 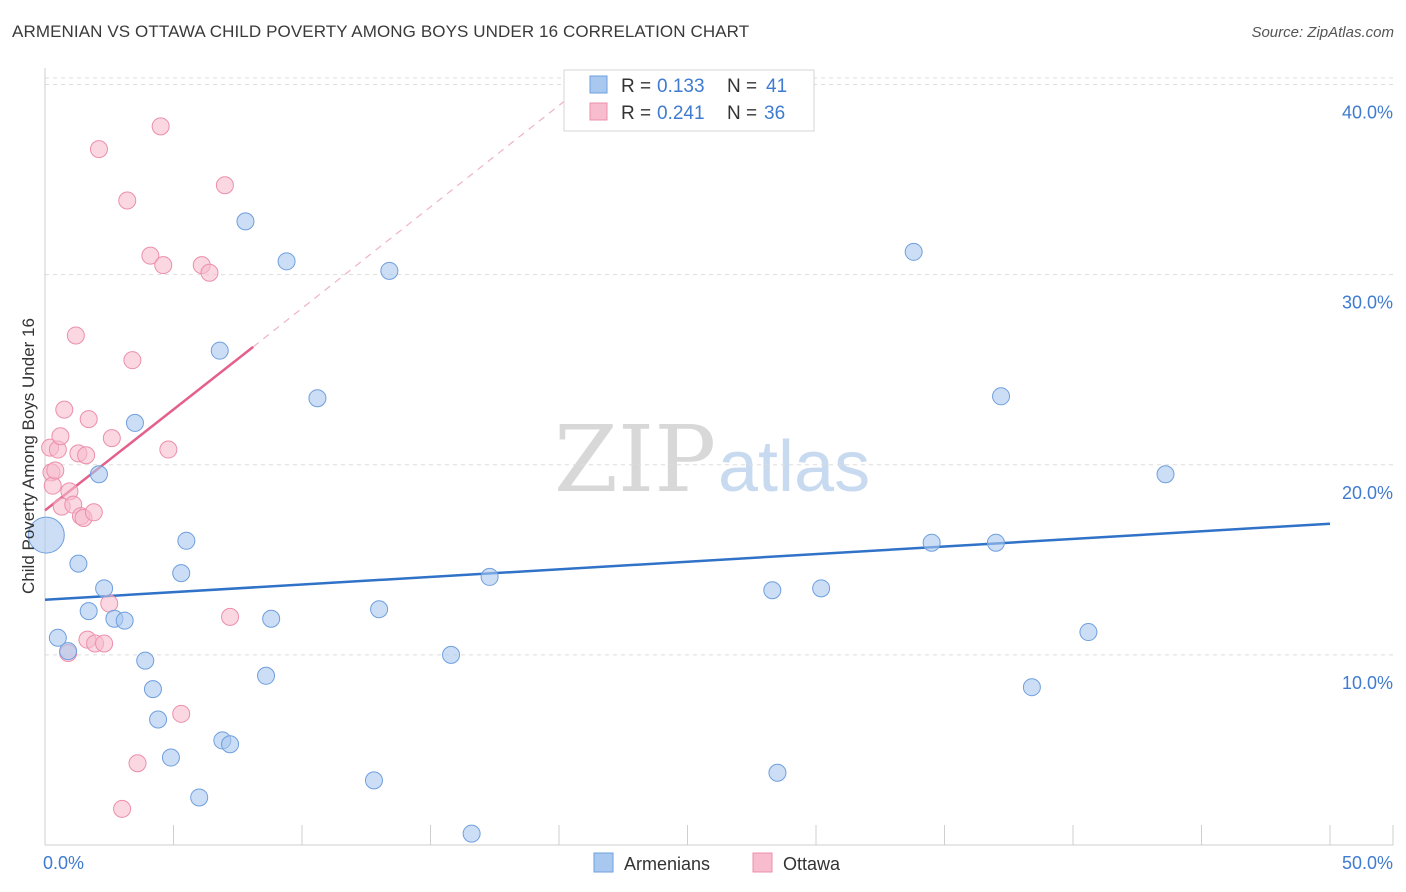 I want to click on legend-r-value-armenians: 0.133, so click(x=681, y=86).